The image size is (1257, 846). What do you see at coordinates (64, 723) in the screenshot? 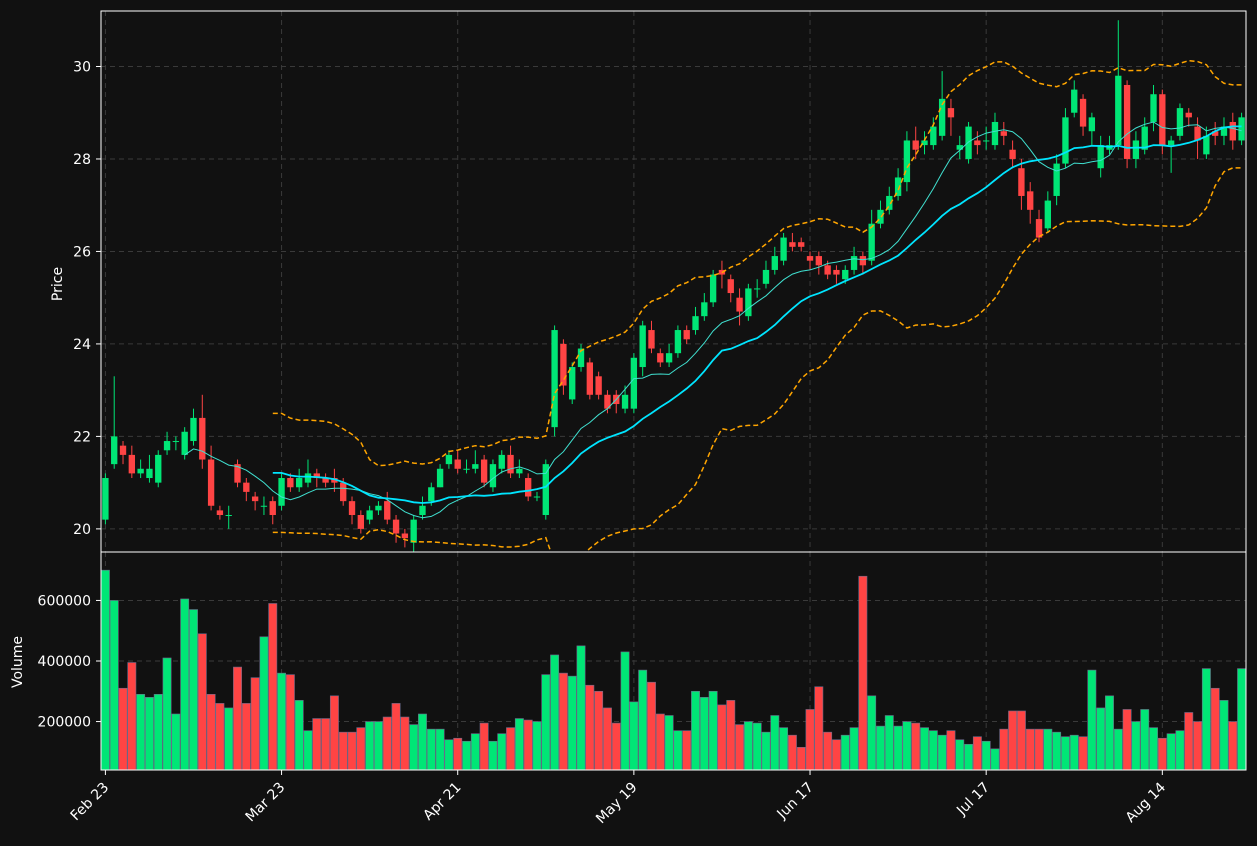
I see `volume-tick-label: 200000` at bounding box center [64, 723].